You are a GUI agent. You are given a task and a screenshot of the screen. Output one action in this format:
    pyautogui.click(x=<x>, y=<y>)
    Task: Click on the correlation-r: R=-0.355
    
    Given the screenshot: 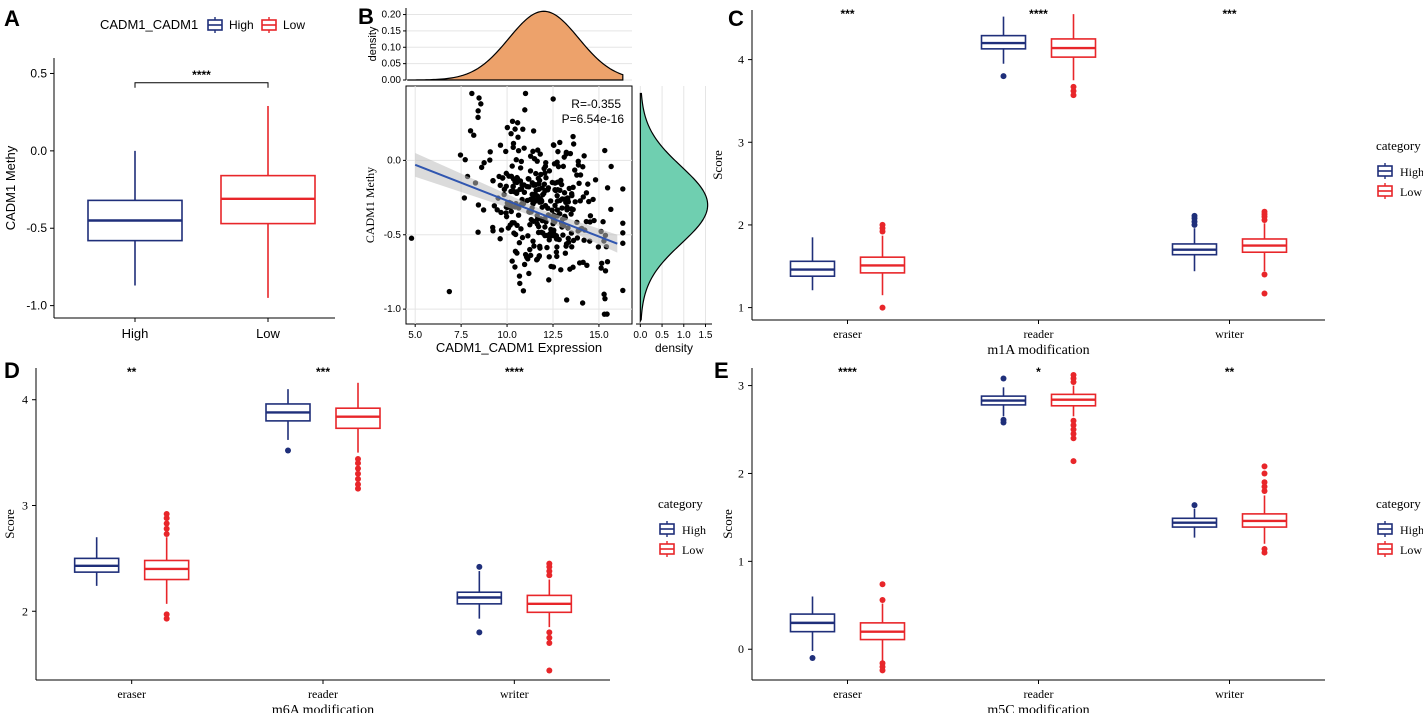 What is the action you would take?
    pyautogui.click(x=596, y=104)
    